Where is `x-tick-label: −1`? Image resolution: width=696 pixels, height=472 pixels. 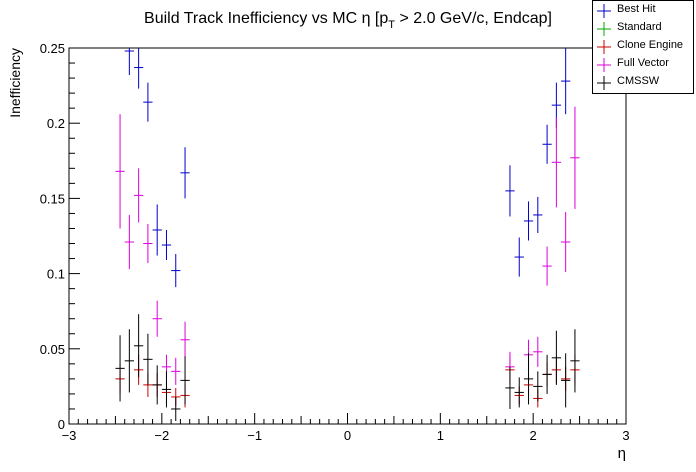
x-tick-label: −1 is located at coordinates (254, 435).